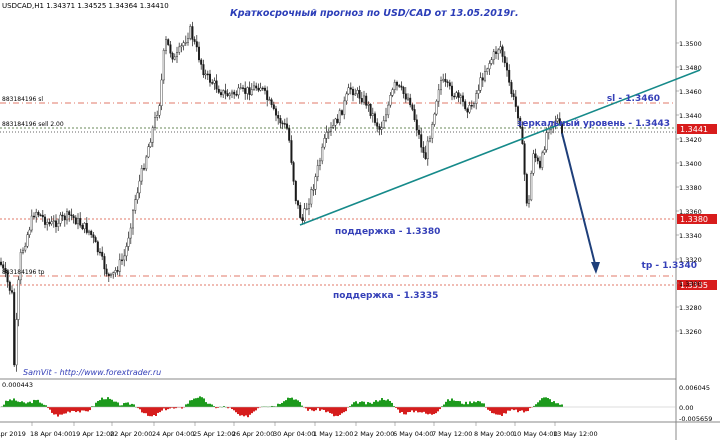 The height and width of the screenshot is (440, 720). What do you see at coordinates (690, 236) in the screenshot?
I see `price-tick: 1.3340` at bounding box center [690, 236].